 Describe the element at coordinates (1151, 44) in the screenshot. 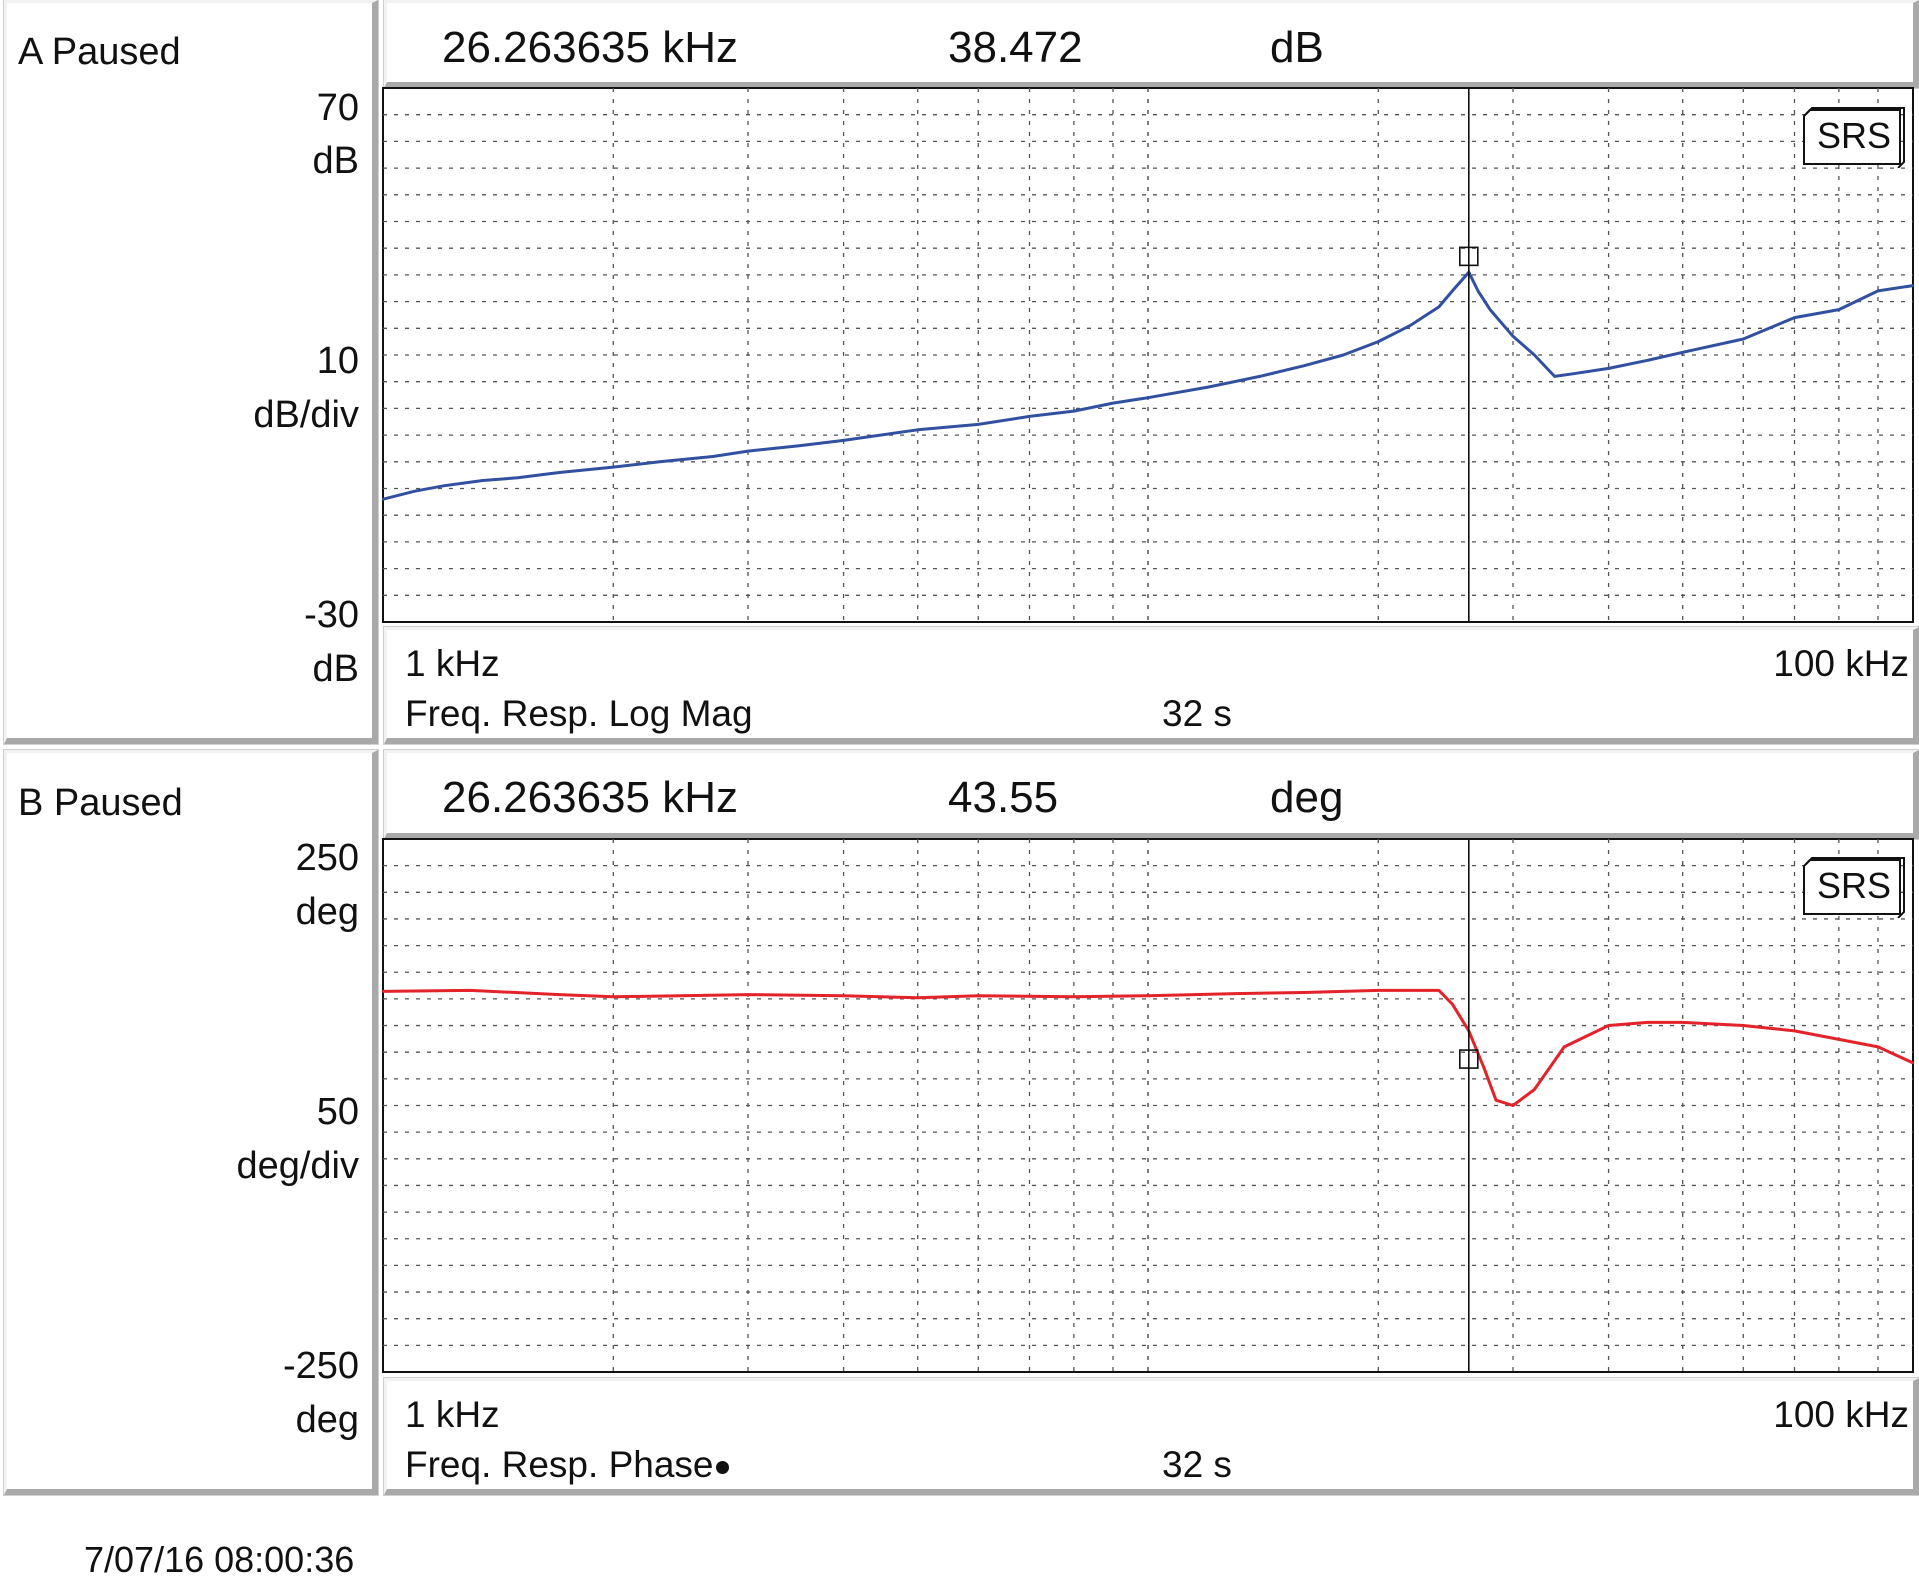

I see `panel-a-readout-frame` at that location.